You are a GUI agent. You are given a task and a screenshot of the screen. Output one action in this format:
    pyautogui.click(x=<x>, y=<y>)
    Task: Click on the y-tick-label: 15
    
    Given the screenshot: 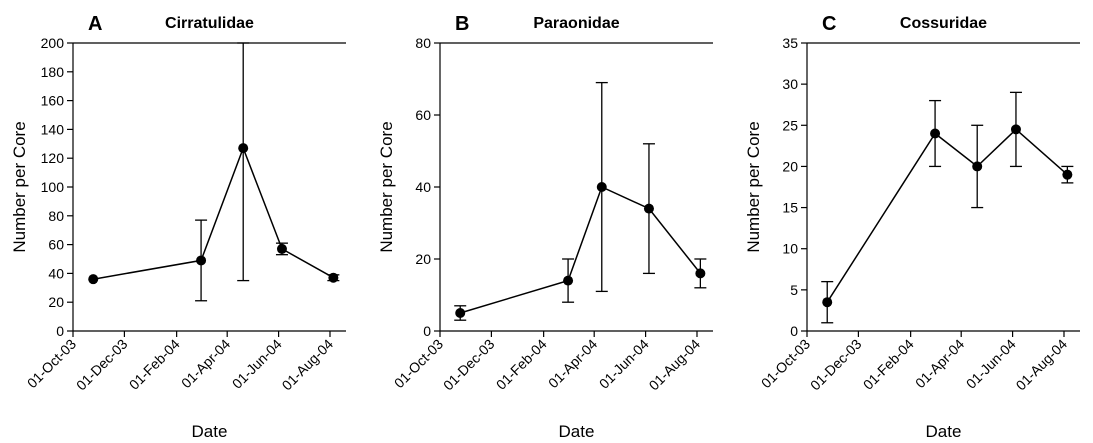 What is the action you would take?
    pyautogui.click(x=790, y=208)
    